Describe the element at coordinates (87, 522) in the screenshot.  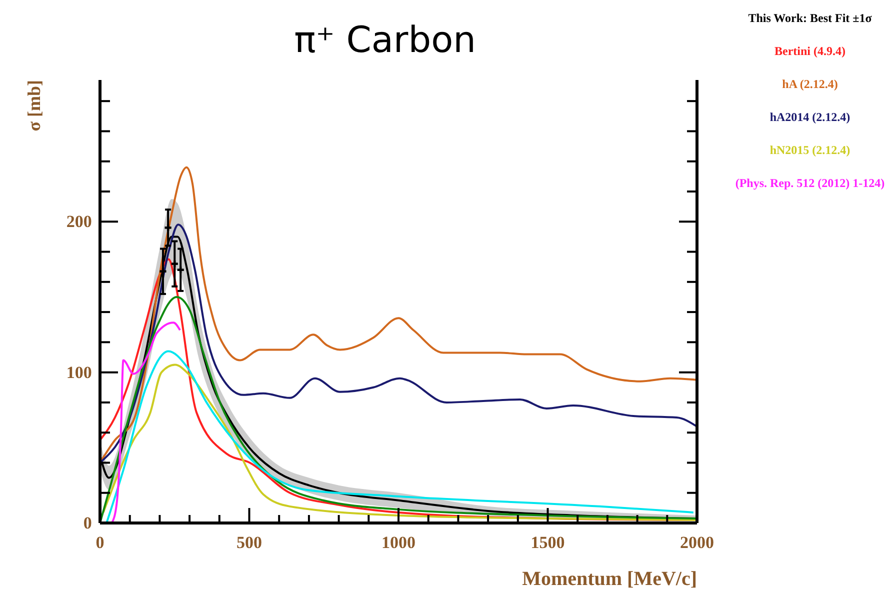
I see `y-tick-label: 0` at that location.